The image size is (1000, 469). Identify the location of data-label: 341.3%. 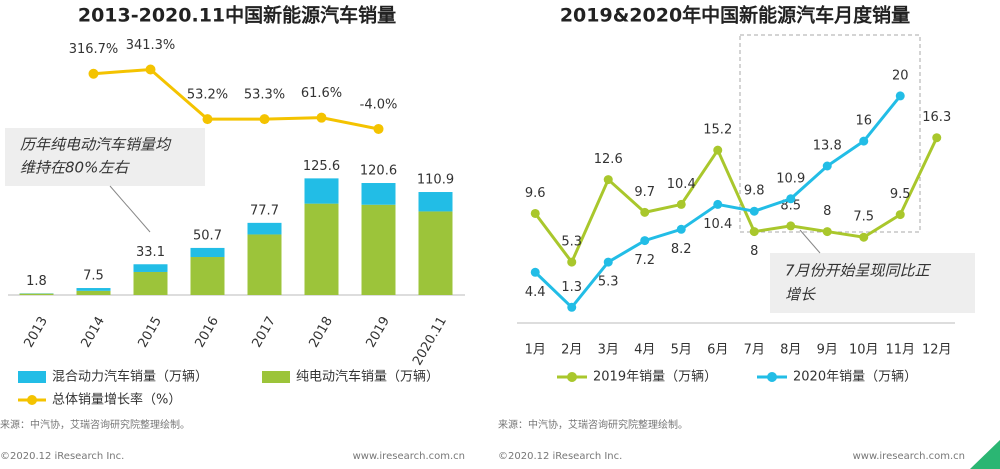
(151, 45).